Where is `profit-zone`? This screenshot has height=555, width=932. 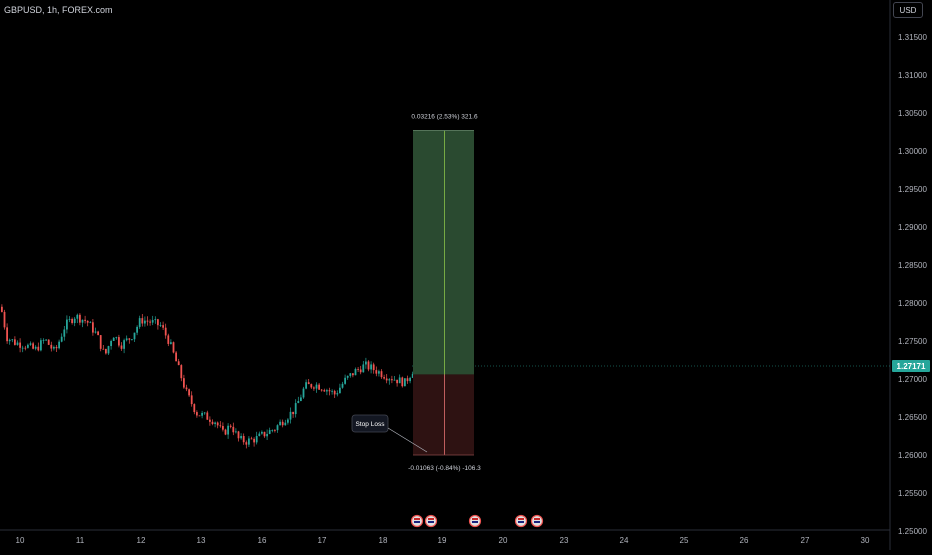
profit-zone is located at coordinates (443, 252).